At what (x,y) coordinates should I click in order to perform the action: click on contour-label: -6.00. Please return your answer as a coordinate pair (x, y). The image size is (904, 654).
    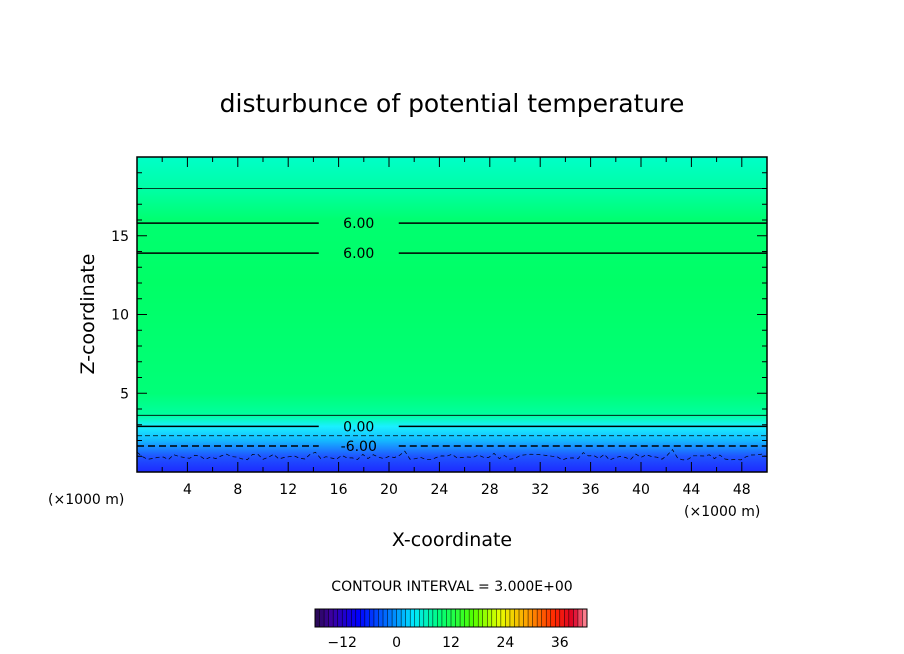
    Looking at the image, I should click on (359, 447).